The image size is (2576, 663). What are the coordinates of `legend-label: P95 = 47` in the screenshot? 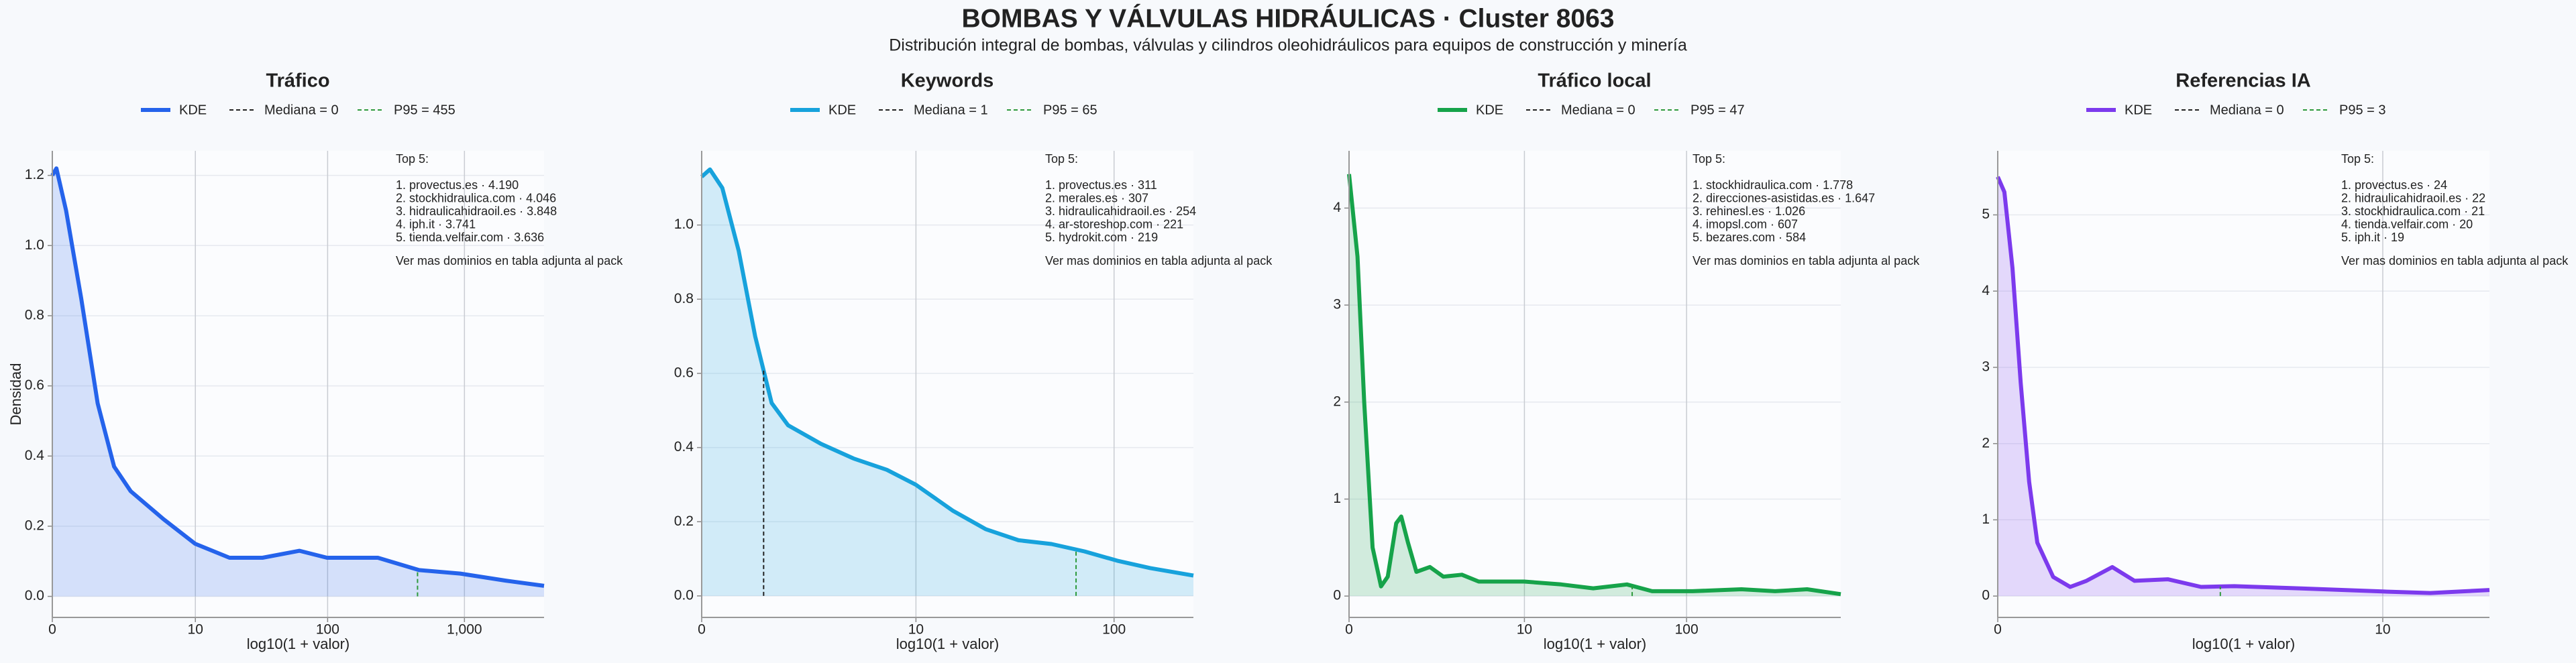 It's located at (1717, 110).